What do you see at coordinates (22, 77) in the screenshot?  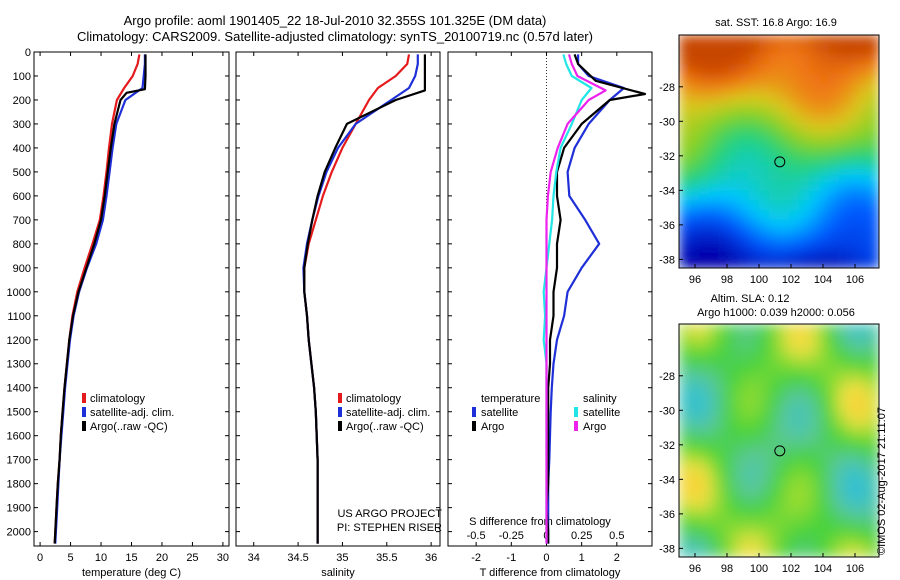 I see `y-tick-label: 100` at bounding box center [22, 77].